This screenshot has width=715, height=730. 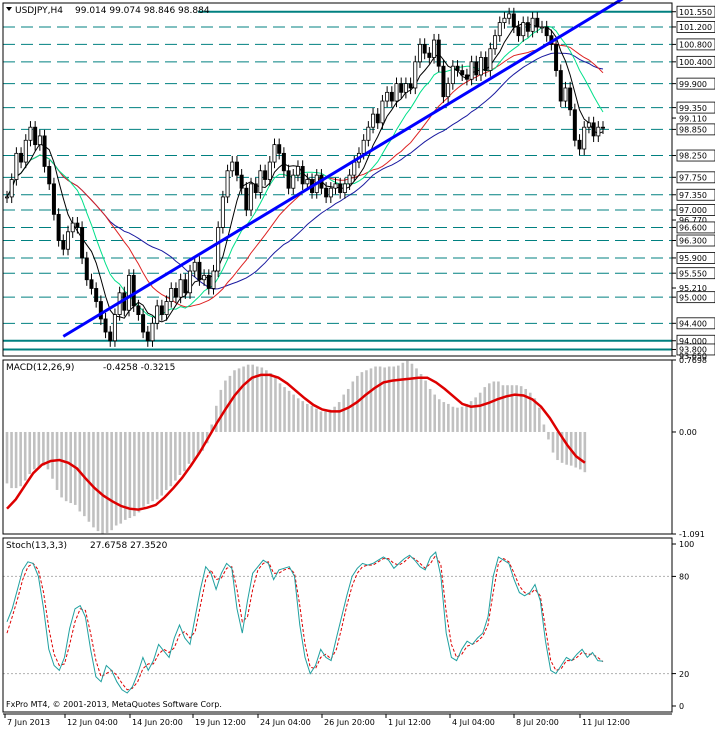 I want to click on symbol-header: USDJPY,H4 99.014 99.074 98.846 98.884, so click(x=106, y=9).